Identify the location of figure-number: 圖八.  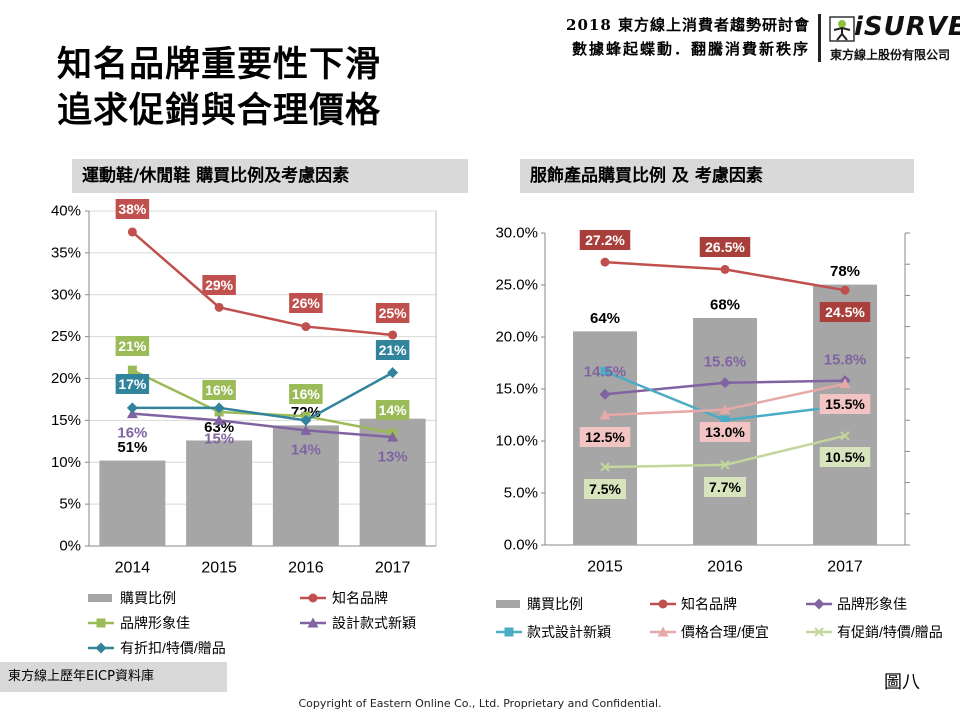
(902, 682).